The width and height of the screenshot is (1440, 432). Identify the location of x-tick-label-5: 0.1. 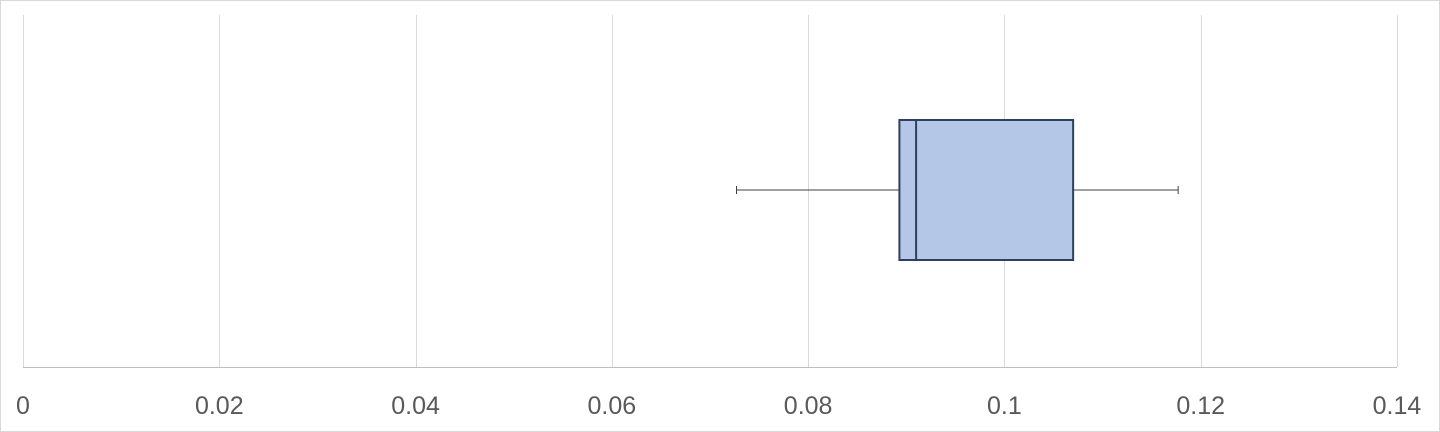
(1004, 406).